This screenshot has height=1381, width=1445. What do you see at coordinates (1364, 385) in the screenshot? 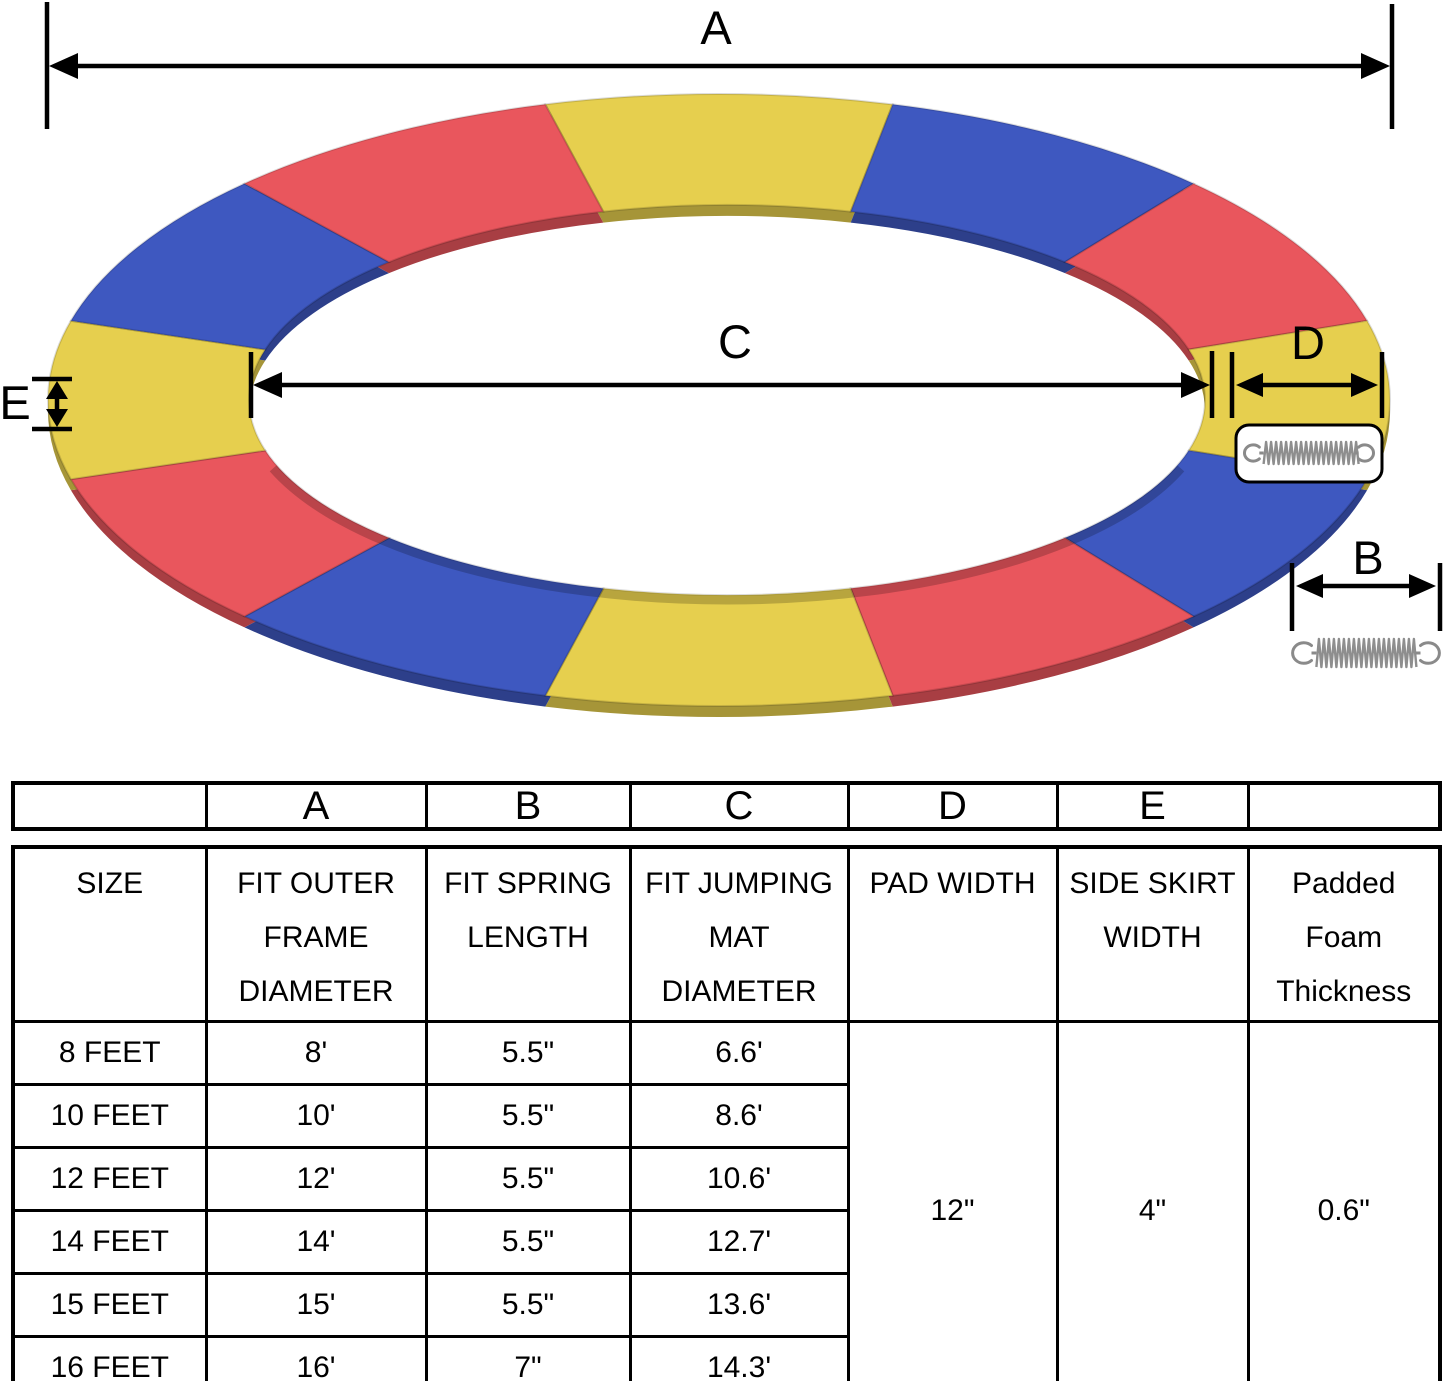
I see `dim-d-arrow-right` at bounding box center [1364, 385].